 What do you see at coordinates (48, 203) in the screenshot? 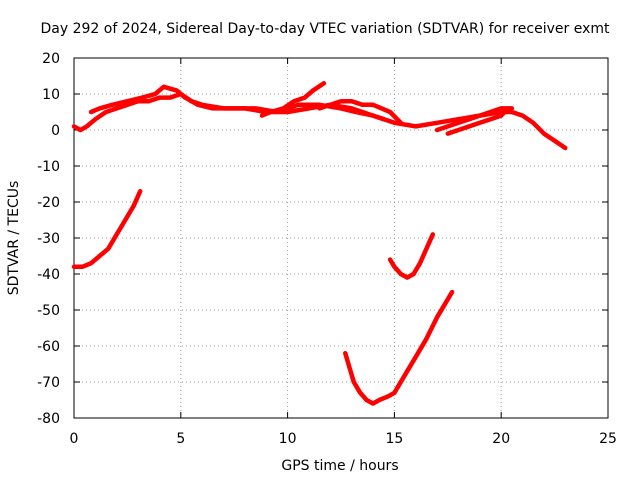
I see `y-tick-label: -20` at bounding box center [48, 203].